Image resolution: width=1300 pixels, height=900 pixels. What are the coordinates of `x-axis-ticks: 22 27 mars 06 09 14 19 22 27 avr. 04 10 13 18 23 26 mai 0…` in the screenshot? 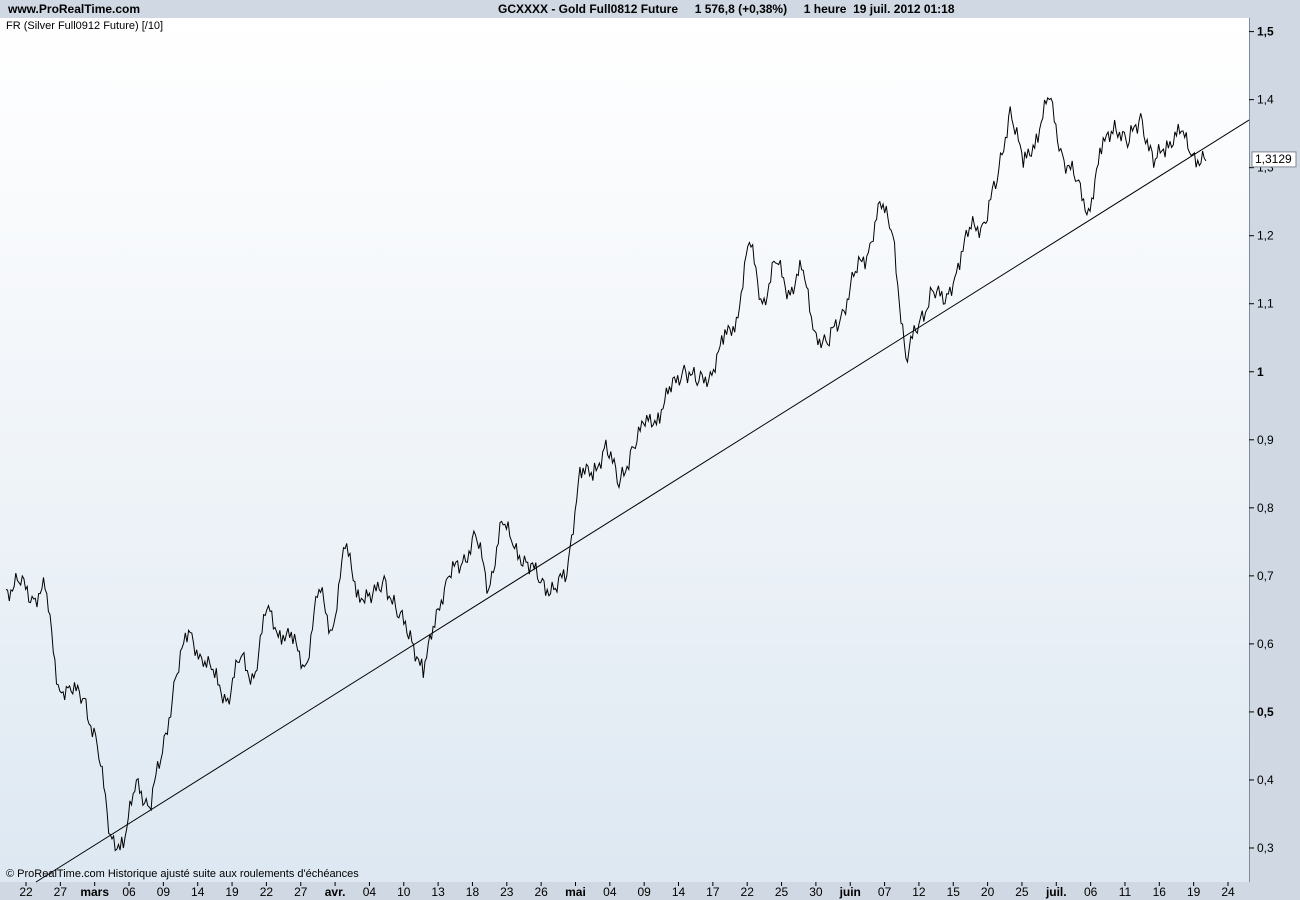 It's located at (627, 890).